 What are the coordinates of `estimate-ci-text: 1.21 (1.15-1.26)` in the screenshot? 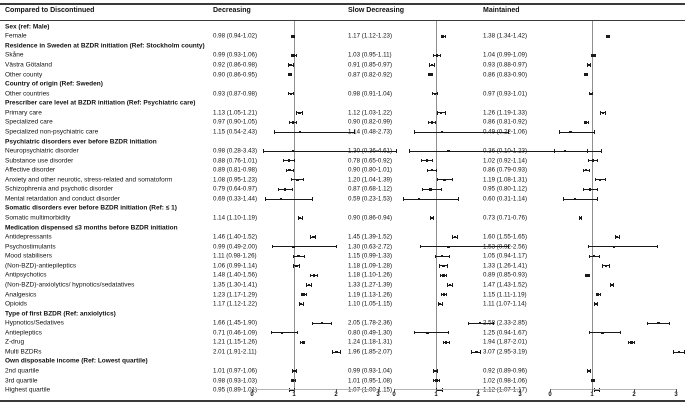 It's located at (235, 342).